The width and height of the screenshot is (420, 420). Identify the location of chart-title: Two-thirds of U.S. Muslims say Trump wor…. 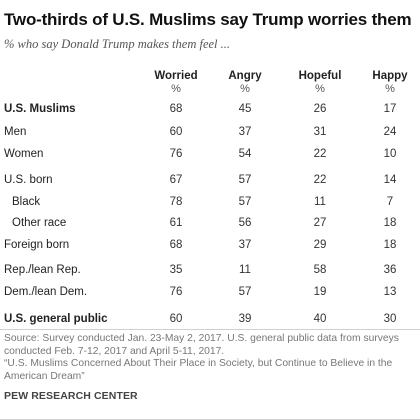
(208, 19).